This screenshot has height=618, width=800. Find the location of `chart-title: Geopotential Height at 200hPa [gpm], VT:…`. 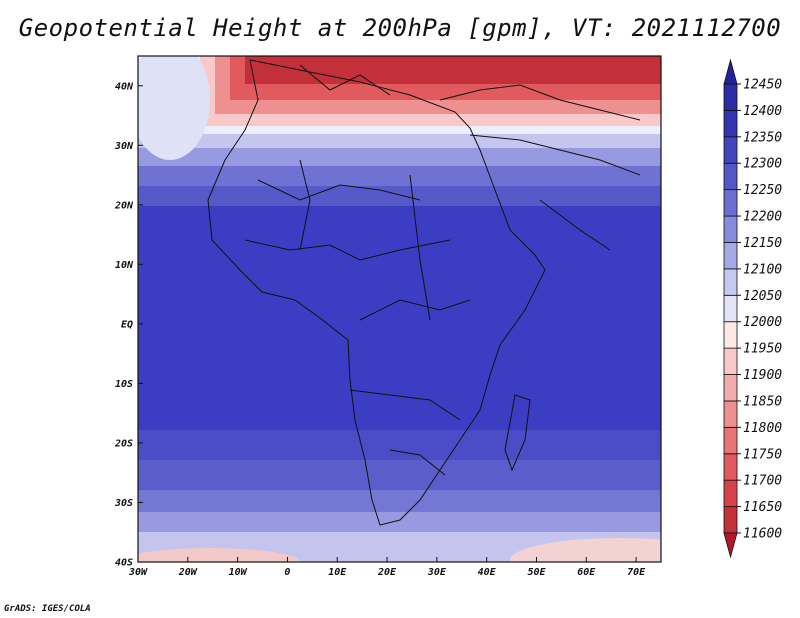

chart-title: Geopotential Height at 200hPa [gpm], VT:… is located at coordinates (400, 28).